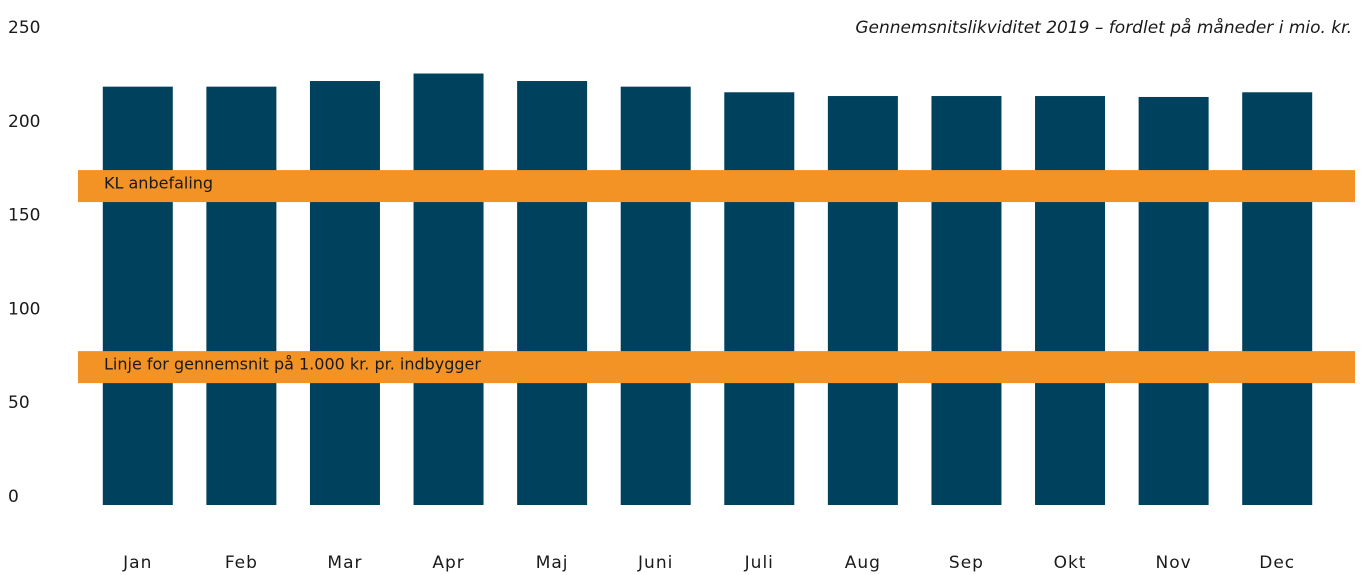  I want to click on x-tick-label: Mar, so click(344, 563).